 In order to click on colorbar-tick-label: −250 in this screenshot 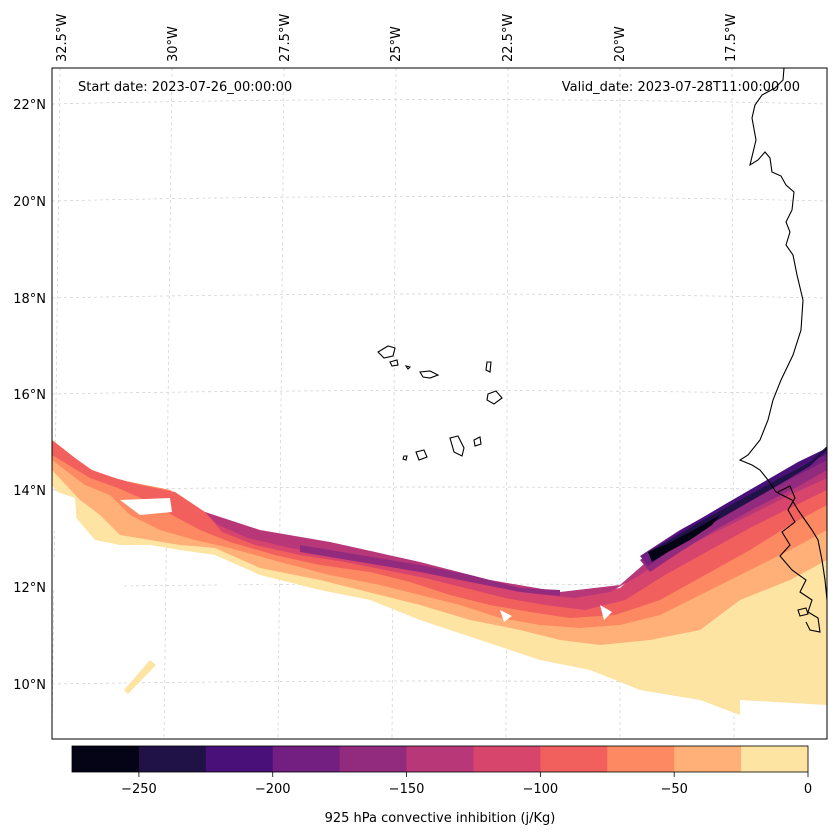, I will do `click(139, 789)`.